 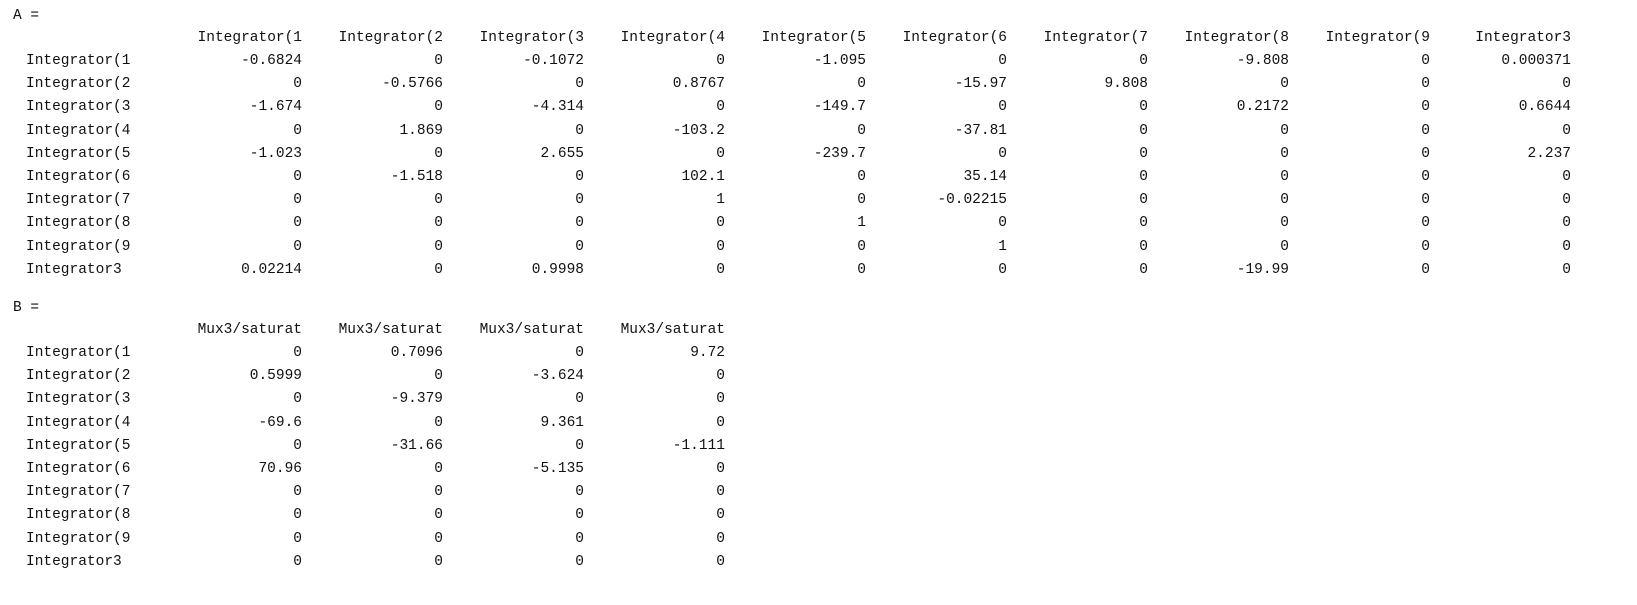 I want to click on matrix-a-corner, so click(x=93, y=38).